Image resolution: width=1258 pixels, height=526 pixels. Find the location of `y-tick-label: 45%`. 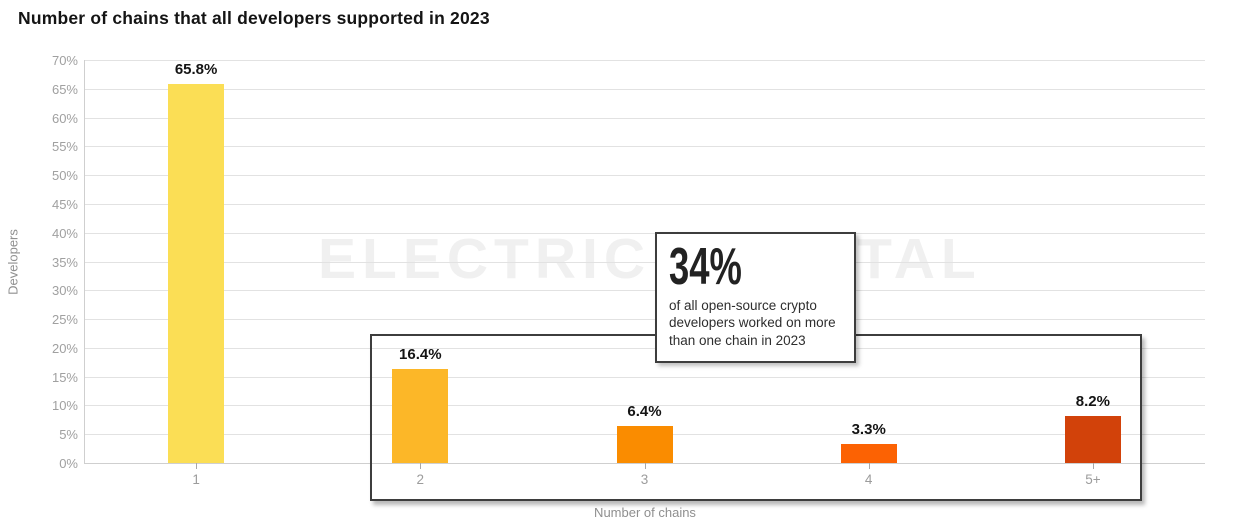

y-tick-label: 45% is located at coordinates (64, 204).